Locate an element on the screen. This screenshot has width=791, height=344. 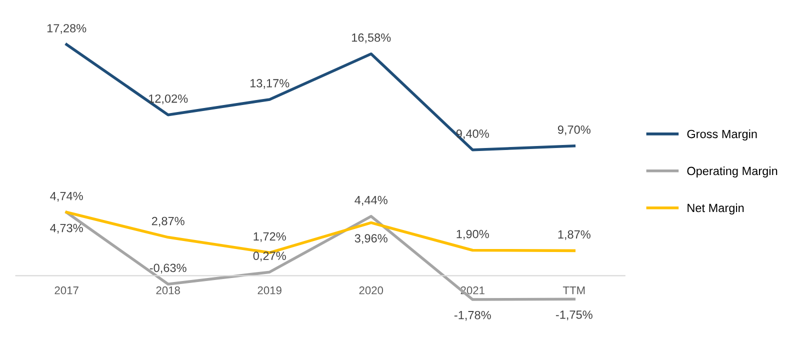
x-tick-label: 2017 is located at coordinates (66, 290).